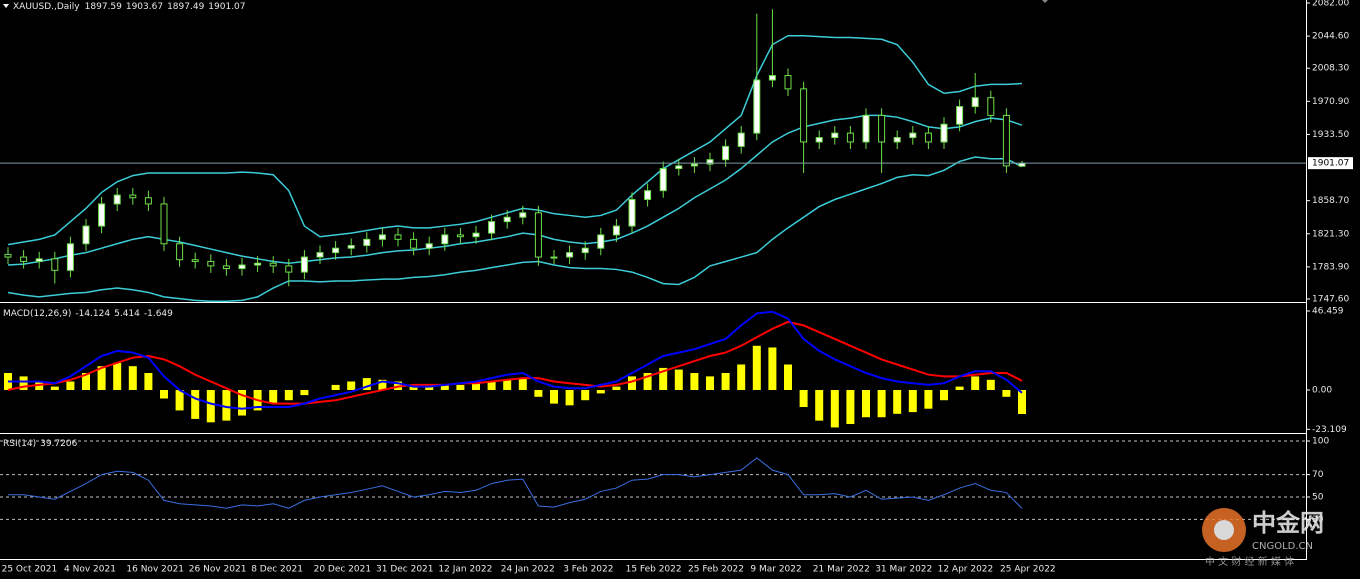 This screenshot has width=1360, height=579. I want to click on macd-header: MACD(12,26,9) -14.124 5.414 -1.649, so click(88, 314).